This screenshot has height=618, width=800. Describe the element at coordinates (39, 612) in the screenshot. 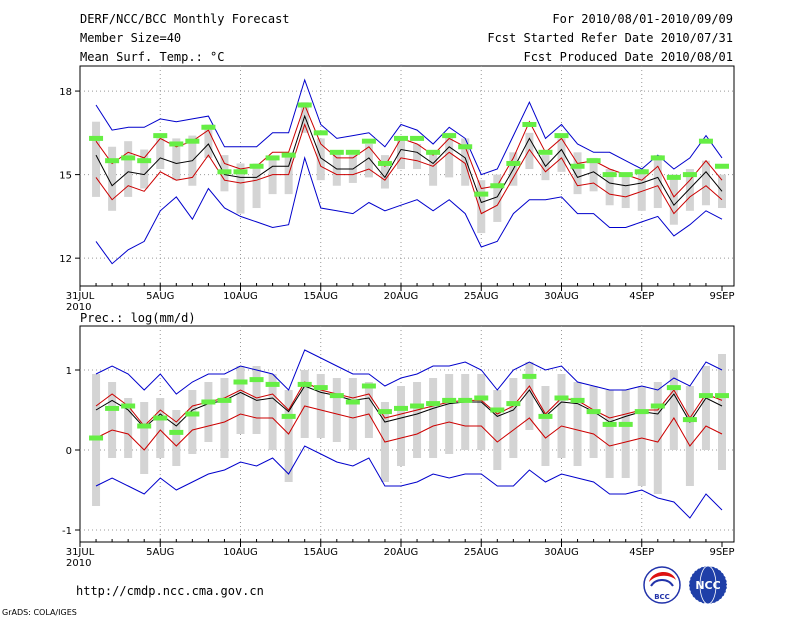

I see `grads-credit: GrADS: COLA/IGES` at that location.